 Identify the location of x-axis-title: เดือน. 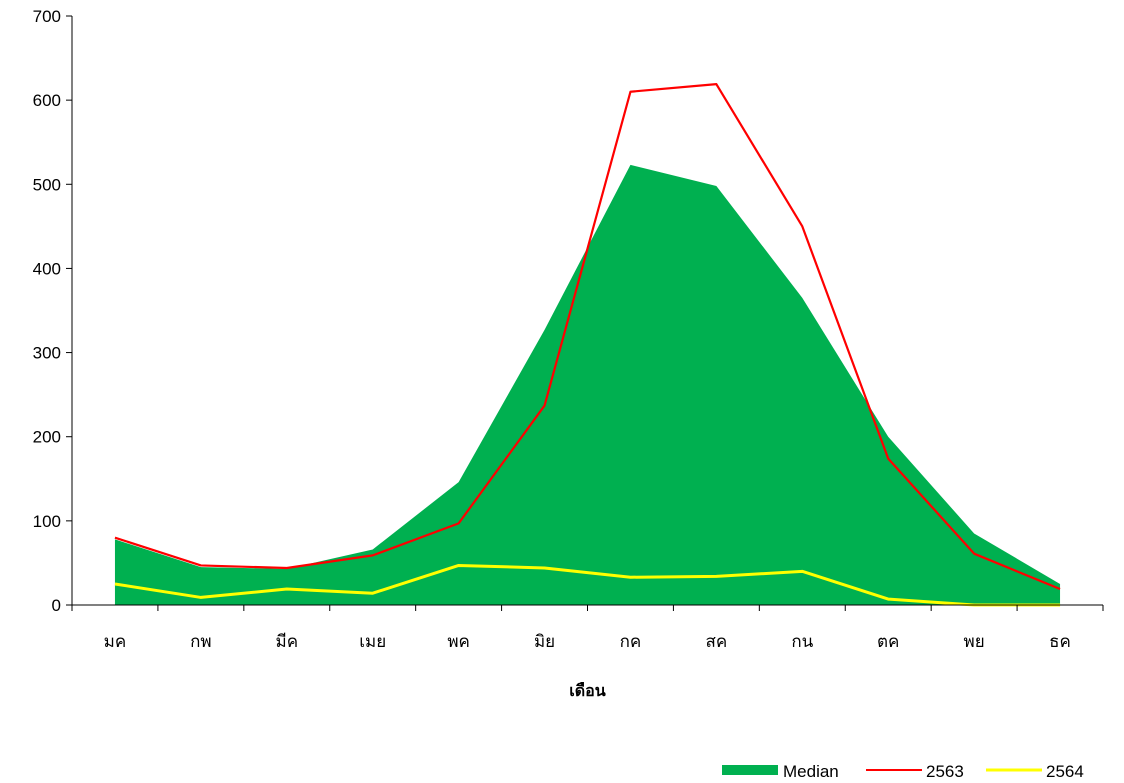
(587, 690).